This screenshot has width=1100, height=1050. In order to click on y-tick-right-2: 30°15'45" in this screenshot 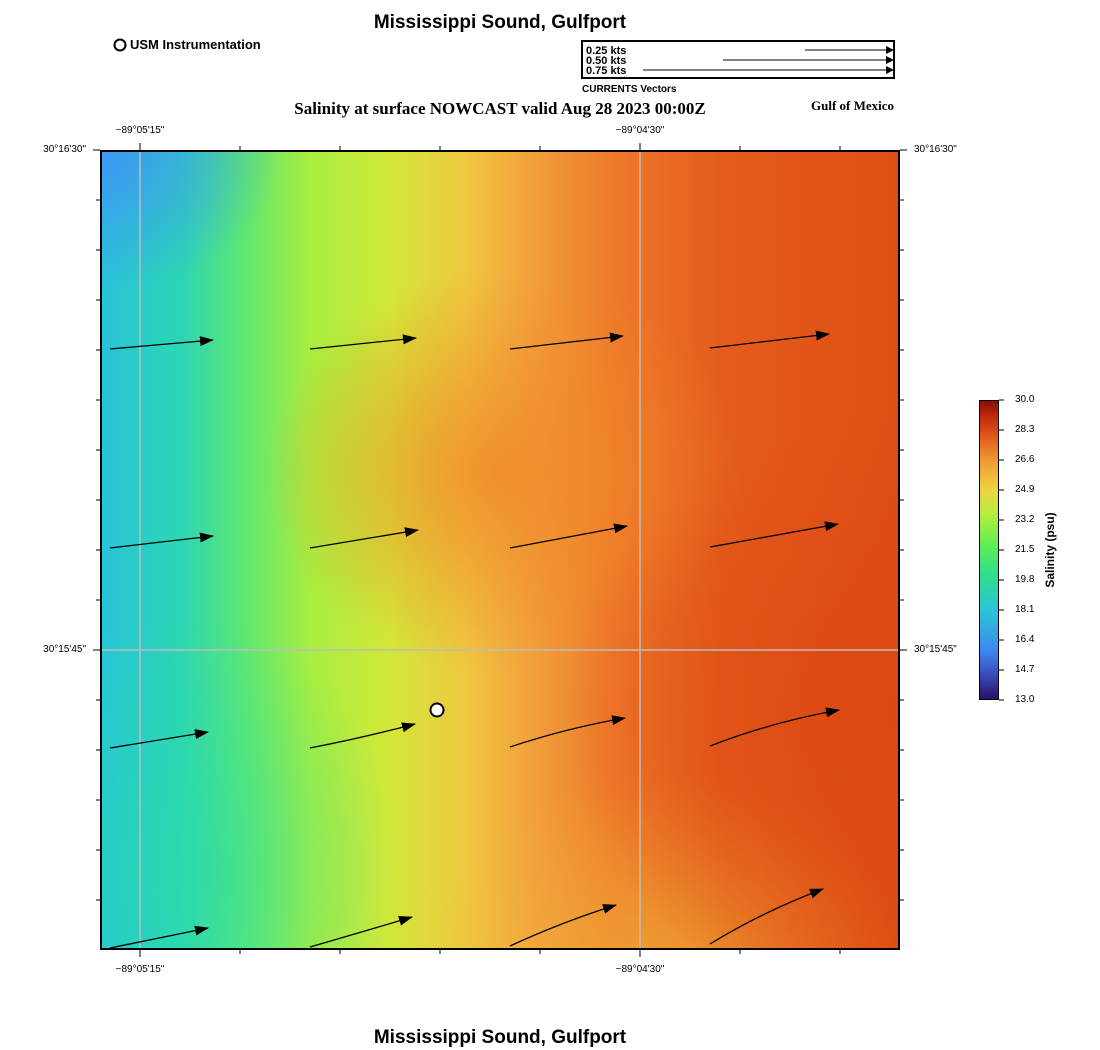, I will do `click(935, 649)`.